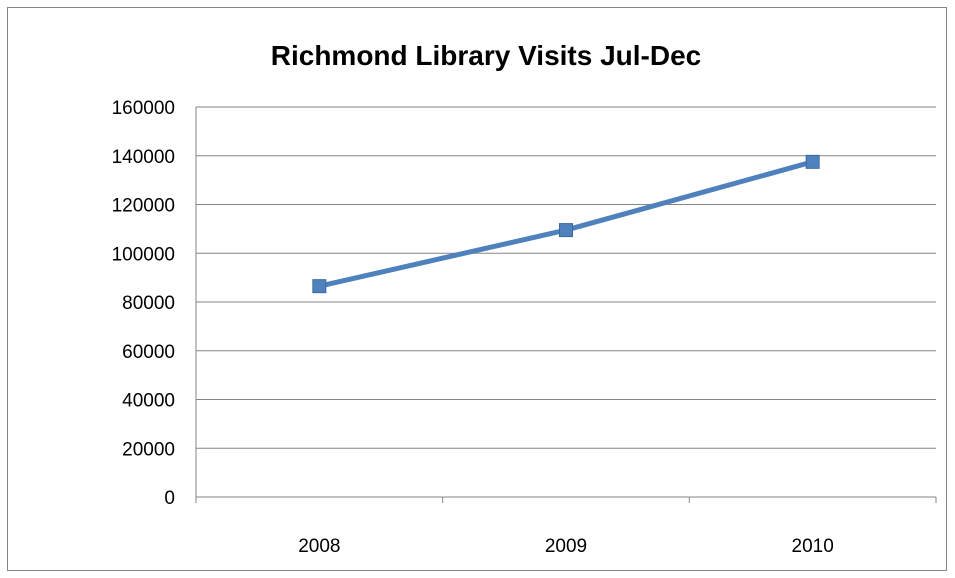 The height and width of the screenshot is (578, 955). What do you see at coordinates (319, 546) in the screenshot?
I see `x-tick-label: 2008` at bounding box center [319, 546].